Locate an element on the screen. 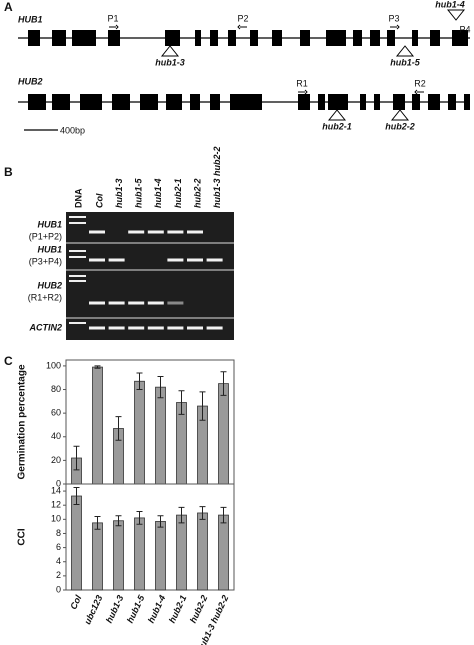 This screenshot has width=474, height=645. y-tick-label: 100 is located at coordinates (53, 365).